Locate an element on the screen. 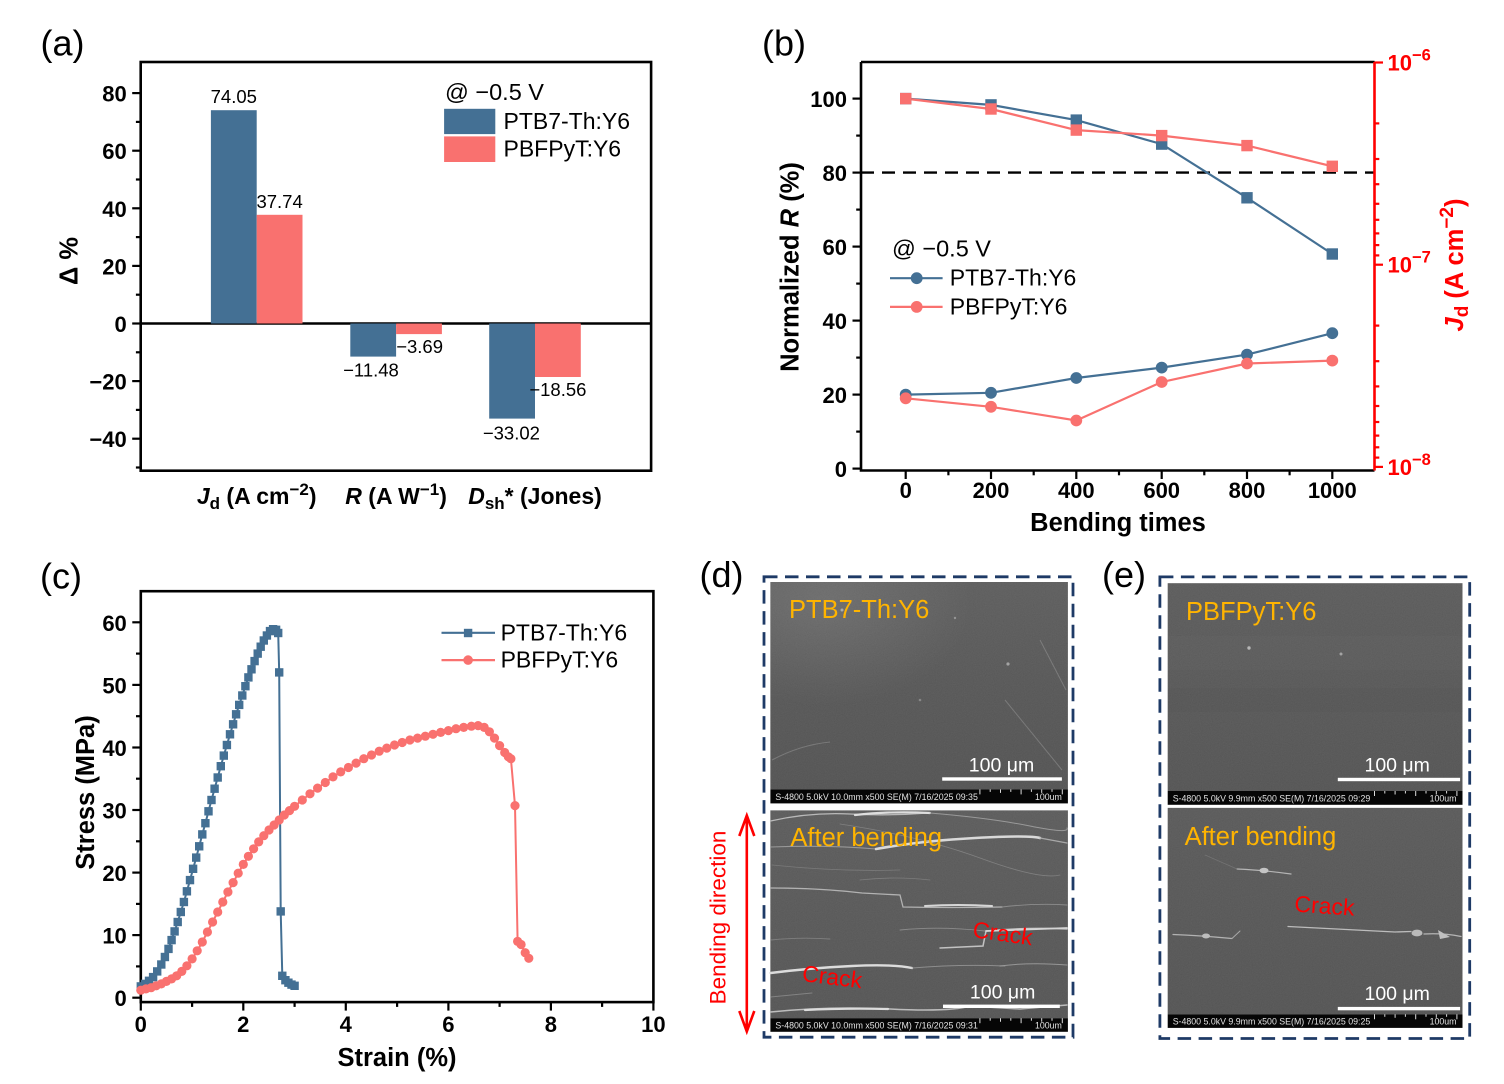 The height and width of the screenshot is (1084, 1504). svg-text: Bending direction is located at coordinates (718, 918).